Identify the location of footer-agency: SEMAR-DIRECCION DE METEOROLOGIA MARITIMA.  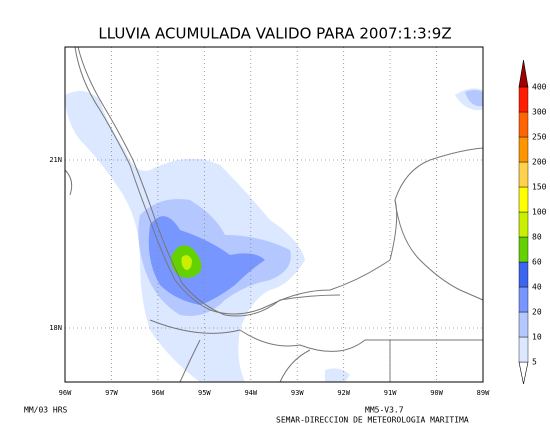
(372, 420).